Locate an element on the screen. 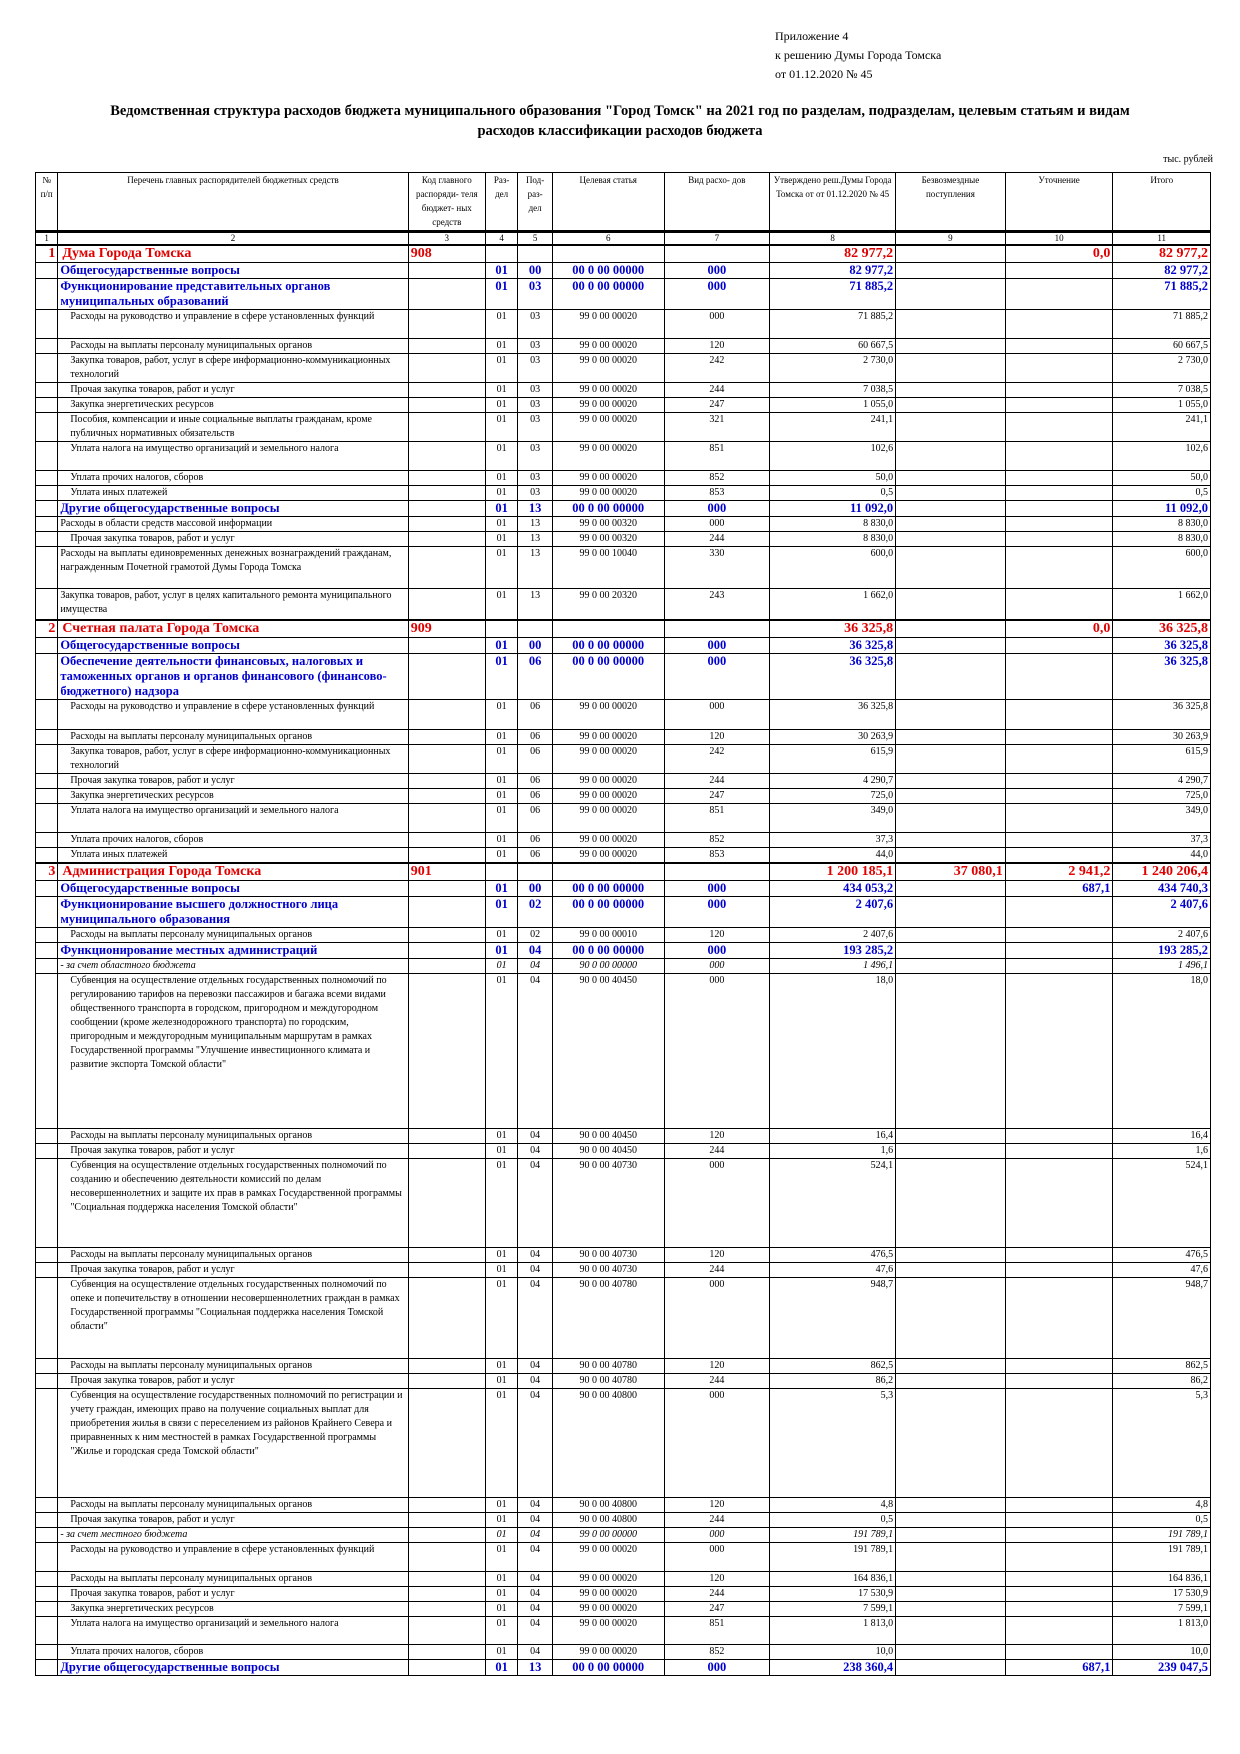  cell-target-article is located at coordinates (608, 871).